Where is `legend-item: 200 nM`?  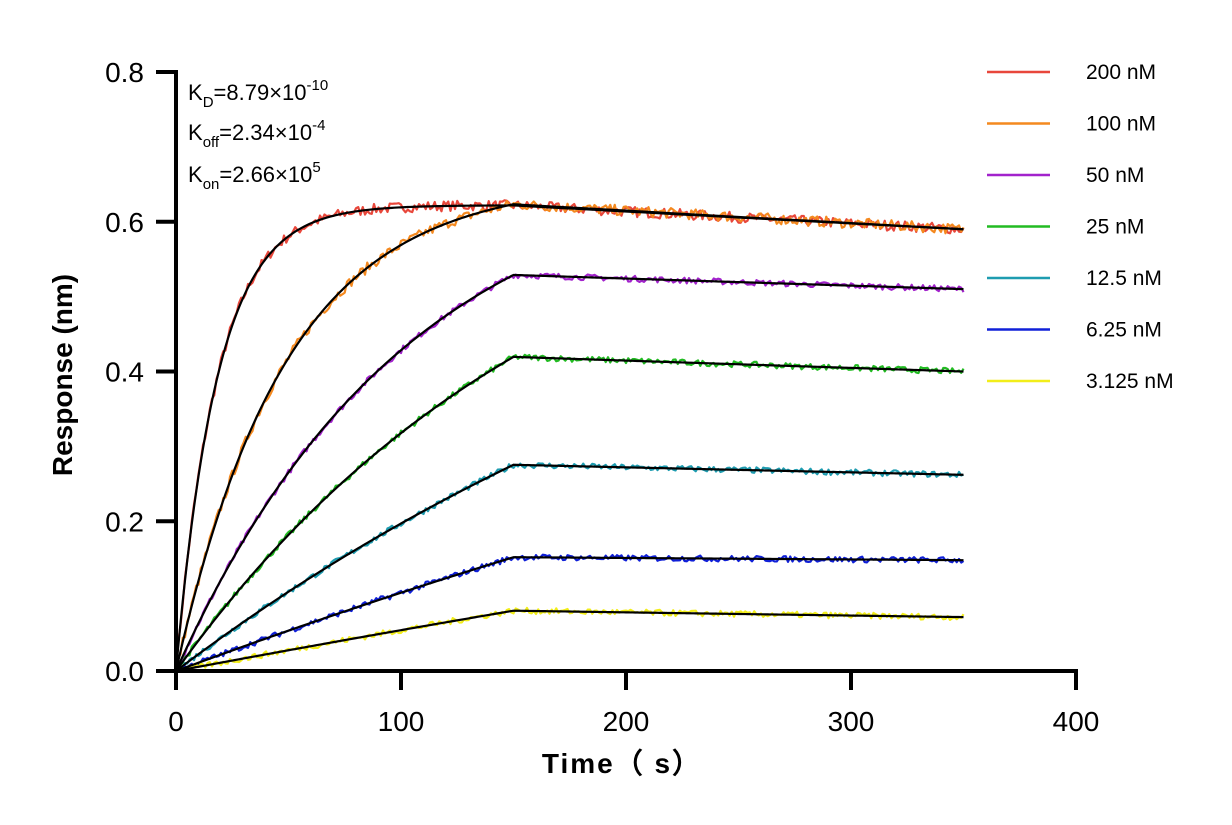 legend-item: 200 nM is located at coordinates (1071, 72).